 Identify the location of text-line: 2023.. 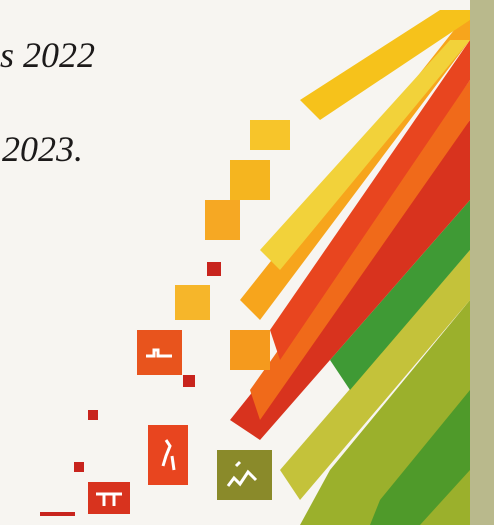
(42, 149).